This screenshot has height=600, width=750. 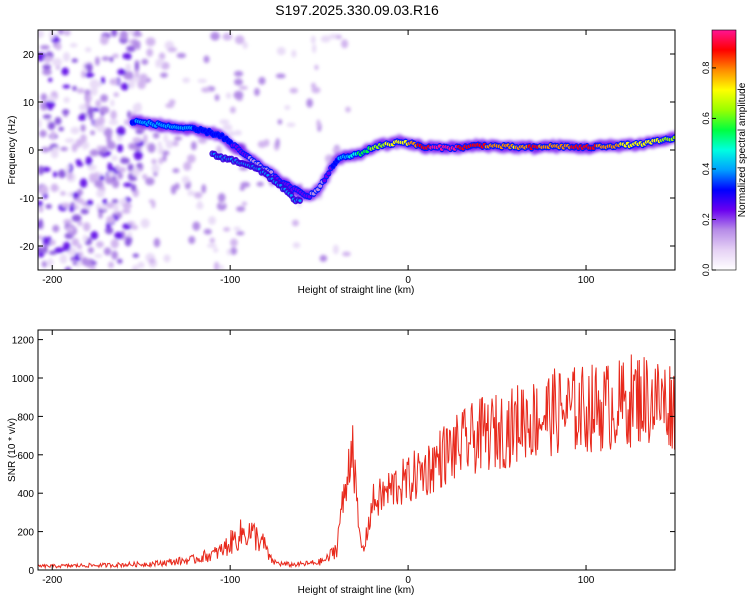 What do you see at coordinates (357, 10) in the screenshot?
I see `figure-title: S197.2025.330.09.03.R16` at bounding box center [357, 10].